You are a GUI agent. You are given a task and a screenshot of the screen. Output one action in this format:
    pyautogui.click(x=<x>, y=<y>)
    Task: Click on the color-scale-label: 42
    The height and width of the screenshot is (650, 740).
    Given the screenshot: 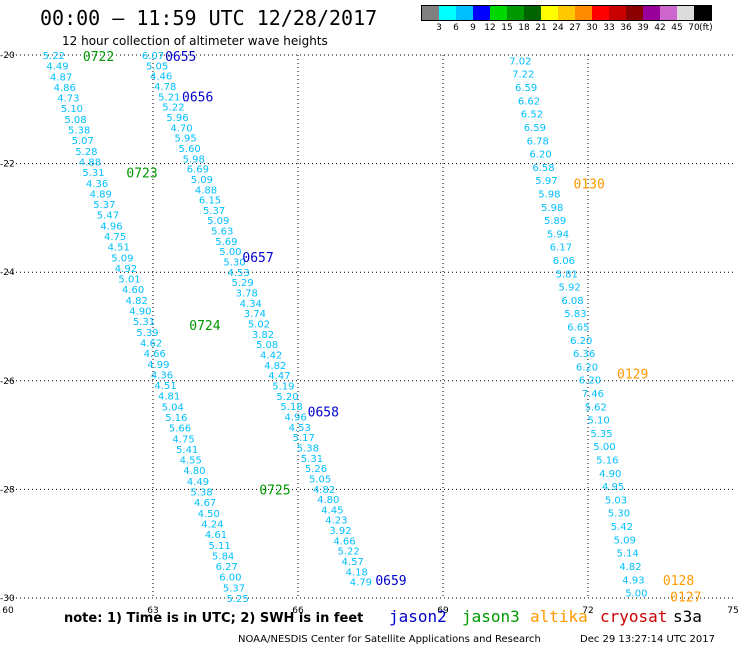 What is the action you would take?
    pyautogui.click(x=660, y=28)
    